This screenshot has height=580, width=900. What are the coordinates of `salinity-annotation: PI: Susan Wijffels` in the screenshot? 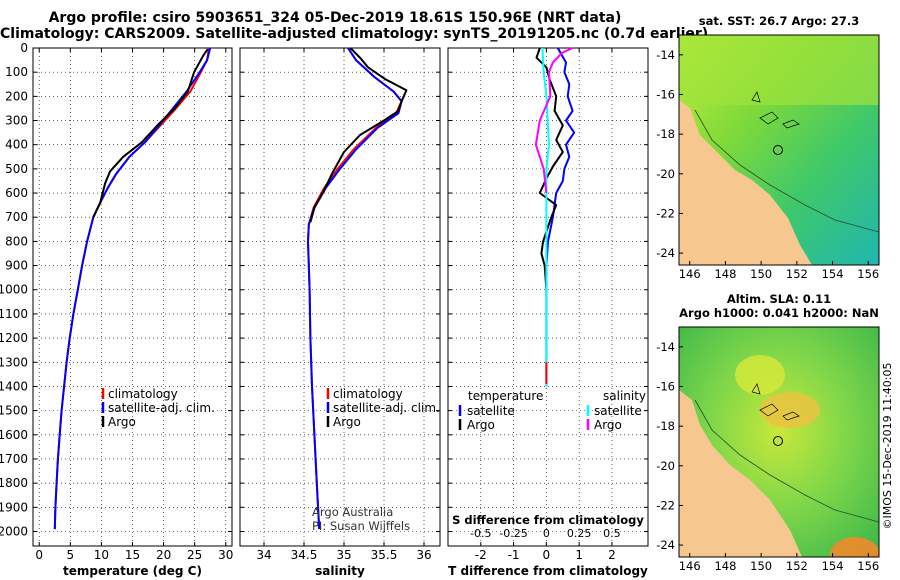 It's located at (361, 526).